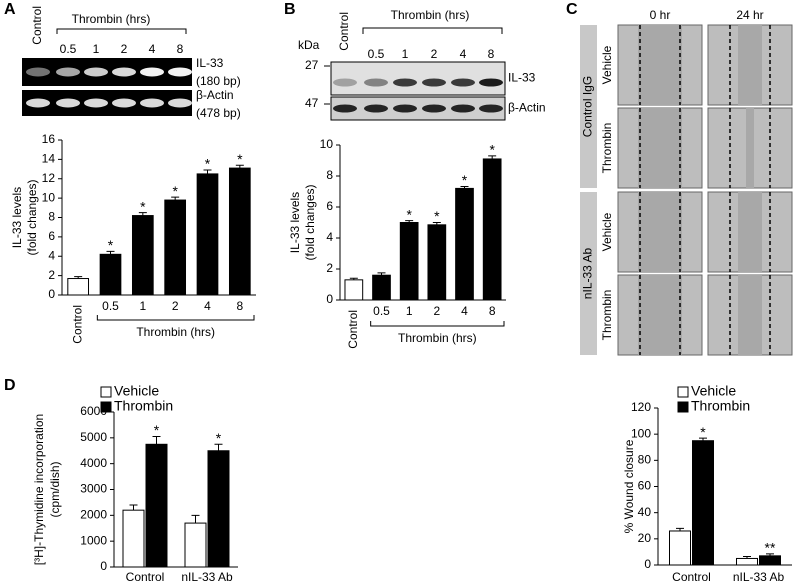 The width and height of the screenshot is (800, 586). What do you see at coordinates (218, 113) in the screenshot?
I see `row-sublabel: (478 bp)` at bounding box center [218, 113].